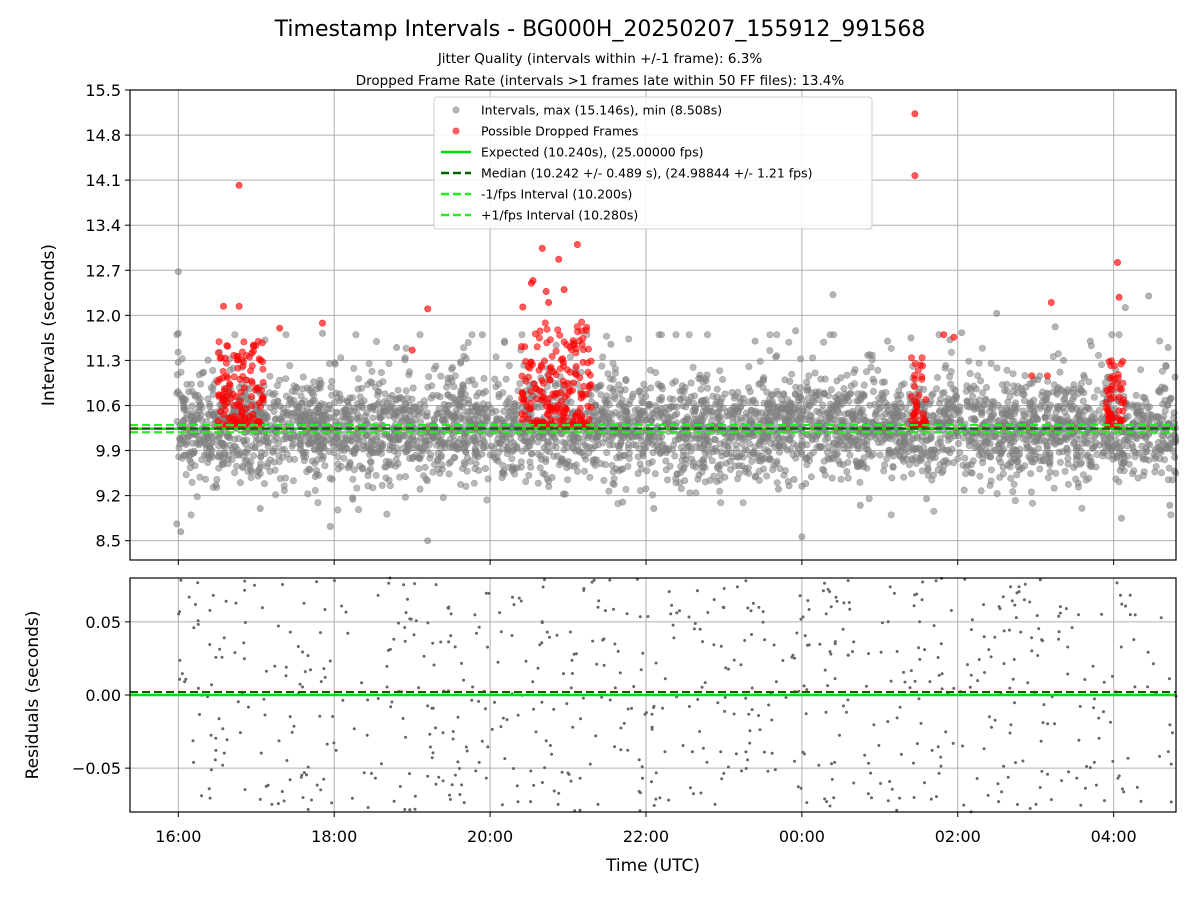 Image resolution: width=1200 pixels, height=900 pixels. I want to click on top-y-axis-label: Intervals (seconds), so click(49, 325).